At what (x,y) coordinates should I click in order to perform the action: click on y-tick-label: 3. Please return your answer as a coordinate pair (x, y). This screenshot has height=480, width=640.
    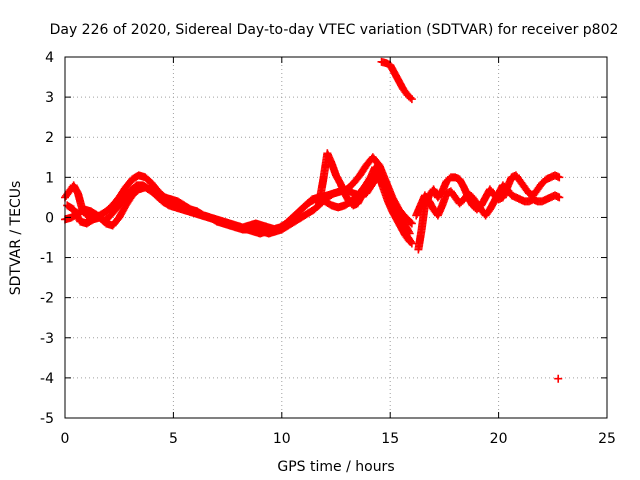
    Looking at the image, I should click on (49, 98).